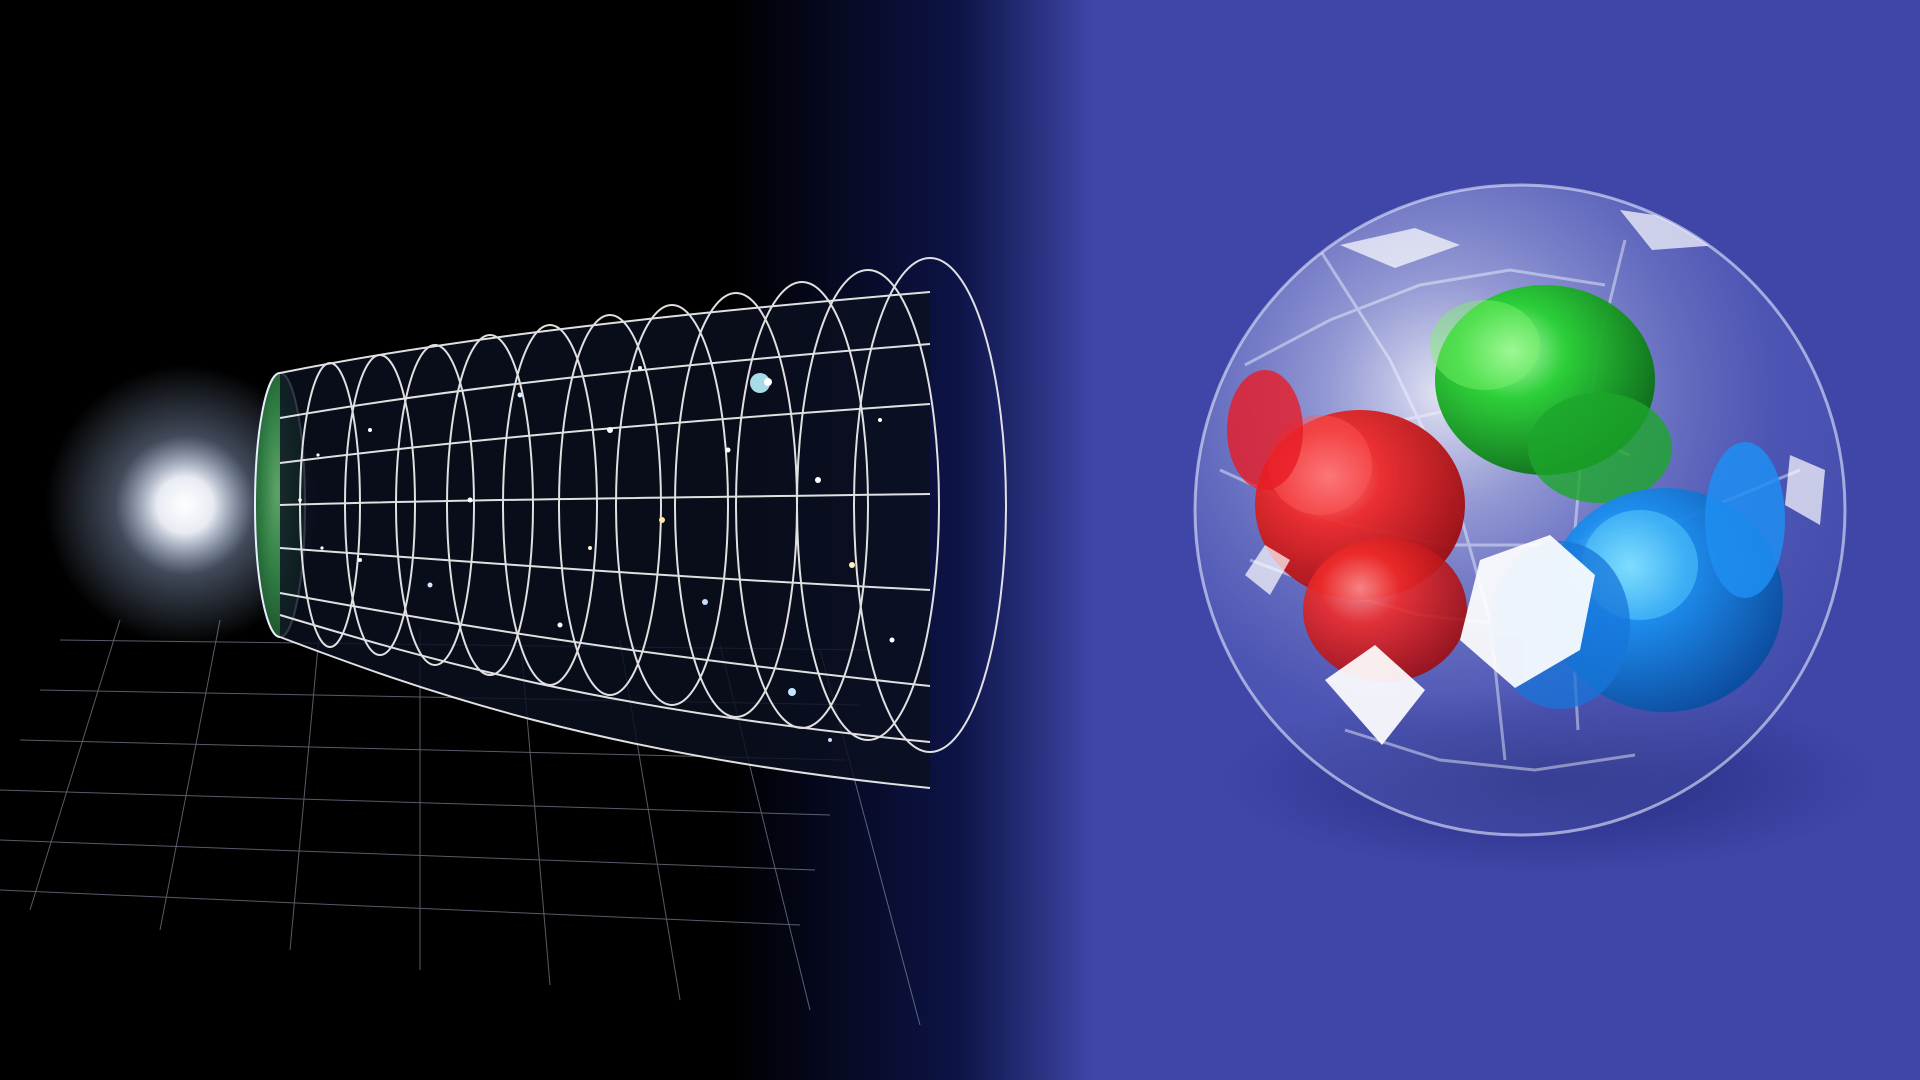 Image resolution: width=1920 pixels, height=1080 pixels. Describe the element at coordinates (1460, 640) in the screenshot. I see `gluon-white-core` at that location.